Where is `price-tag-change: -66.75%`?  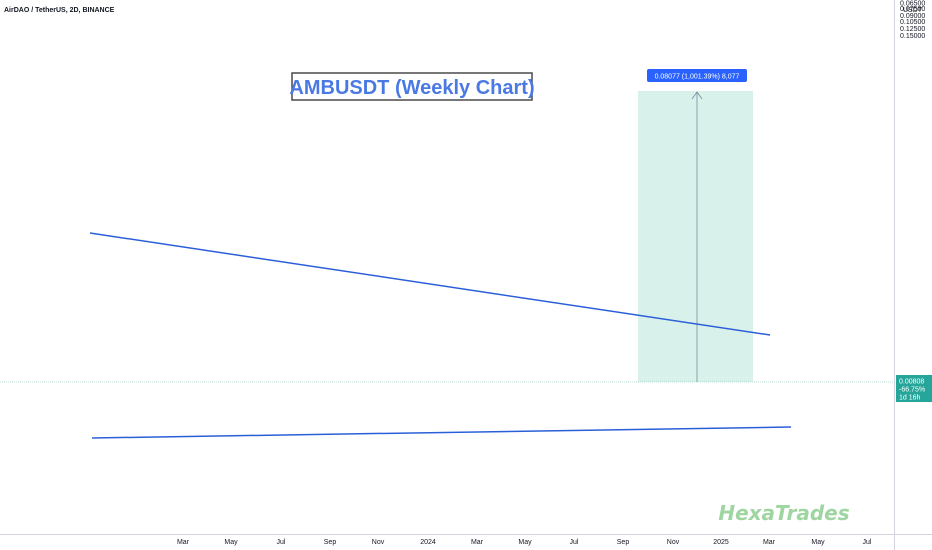
price-tag-change: -66.75% is located at coordinates (912, 390).